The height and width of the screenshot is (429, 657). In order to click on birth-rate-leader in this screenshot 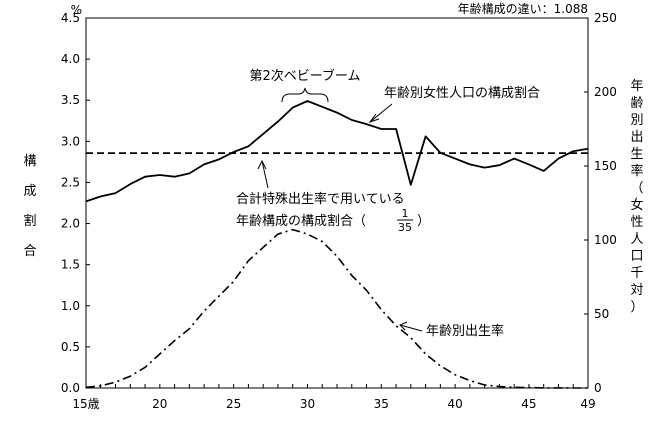, I will do `click(411, 328)`.